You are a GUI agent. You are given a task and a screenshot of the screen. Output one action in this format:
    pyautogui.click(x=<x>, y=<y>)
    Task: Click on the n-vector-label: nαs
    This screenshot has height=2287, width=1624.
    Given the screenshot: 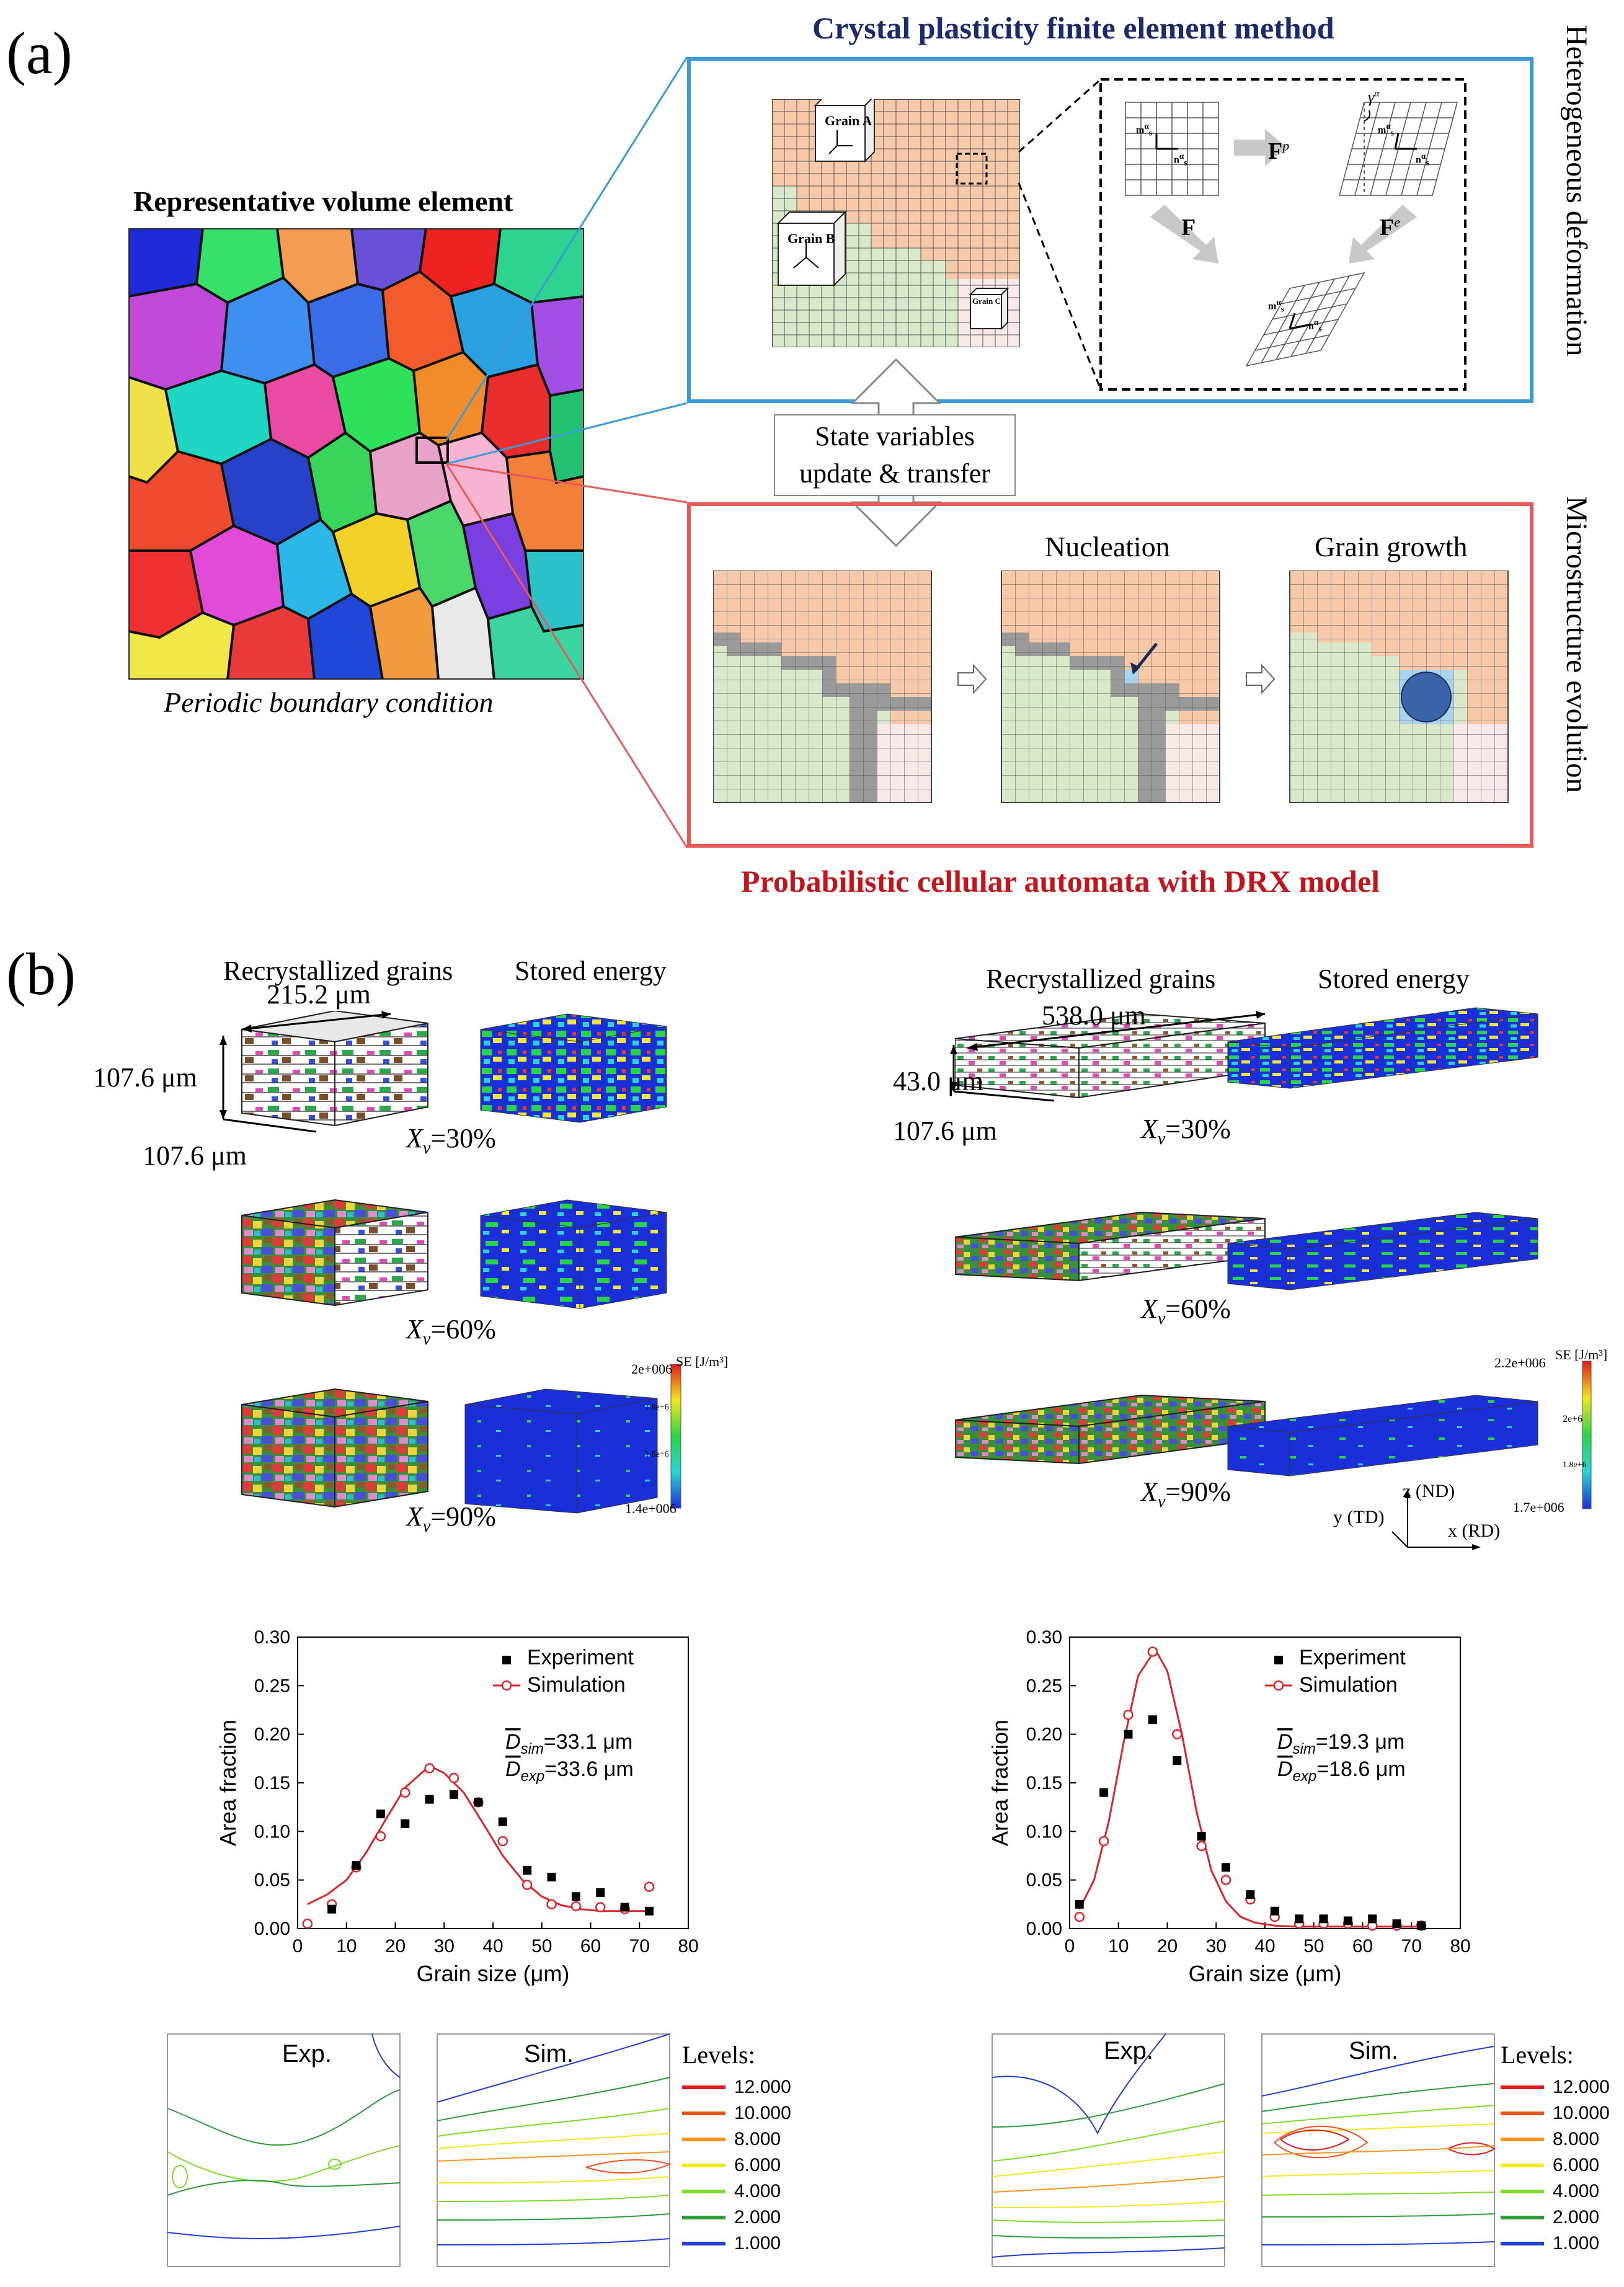 What is the action you would take?
    pyautogui.click(x=1180, y=159)
    